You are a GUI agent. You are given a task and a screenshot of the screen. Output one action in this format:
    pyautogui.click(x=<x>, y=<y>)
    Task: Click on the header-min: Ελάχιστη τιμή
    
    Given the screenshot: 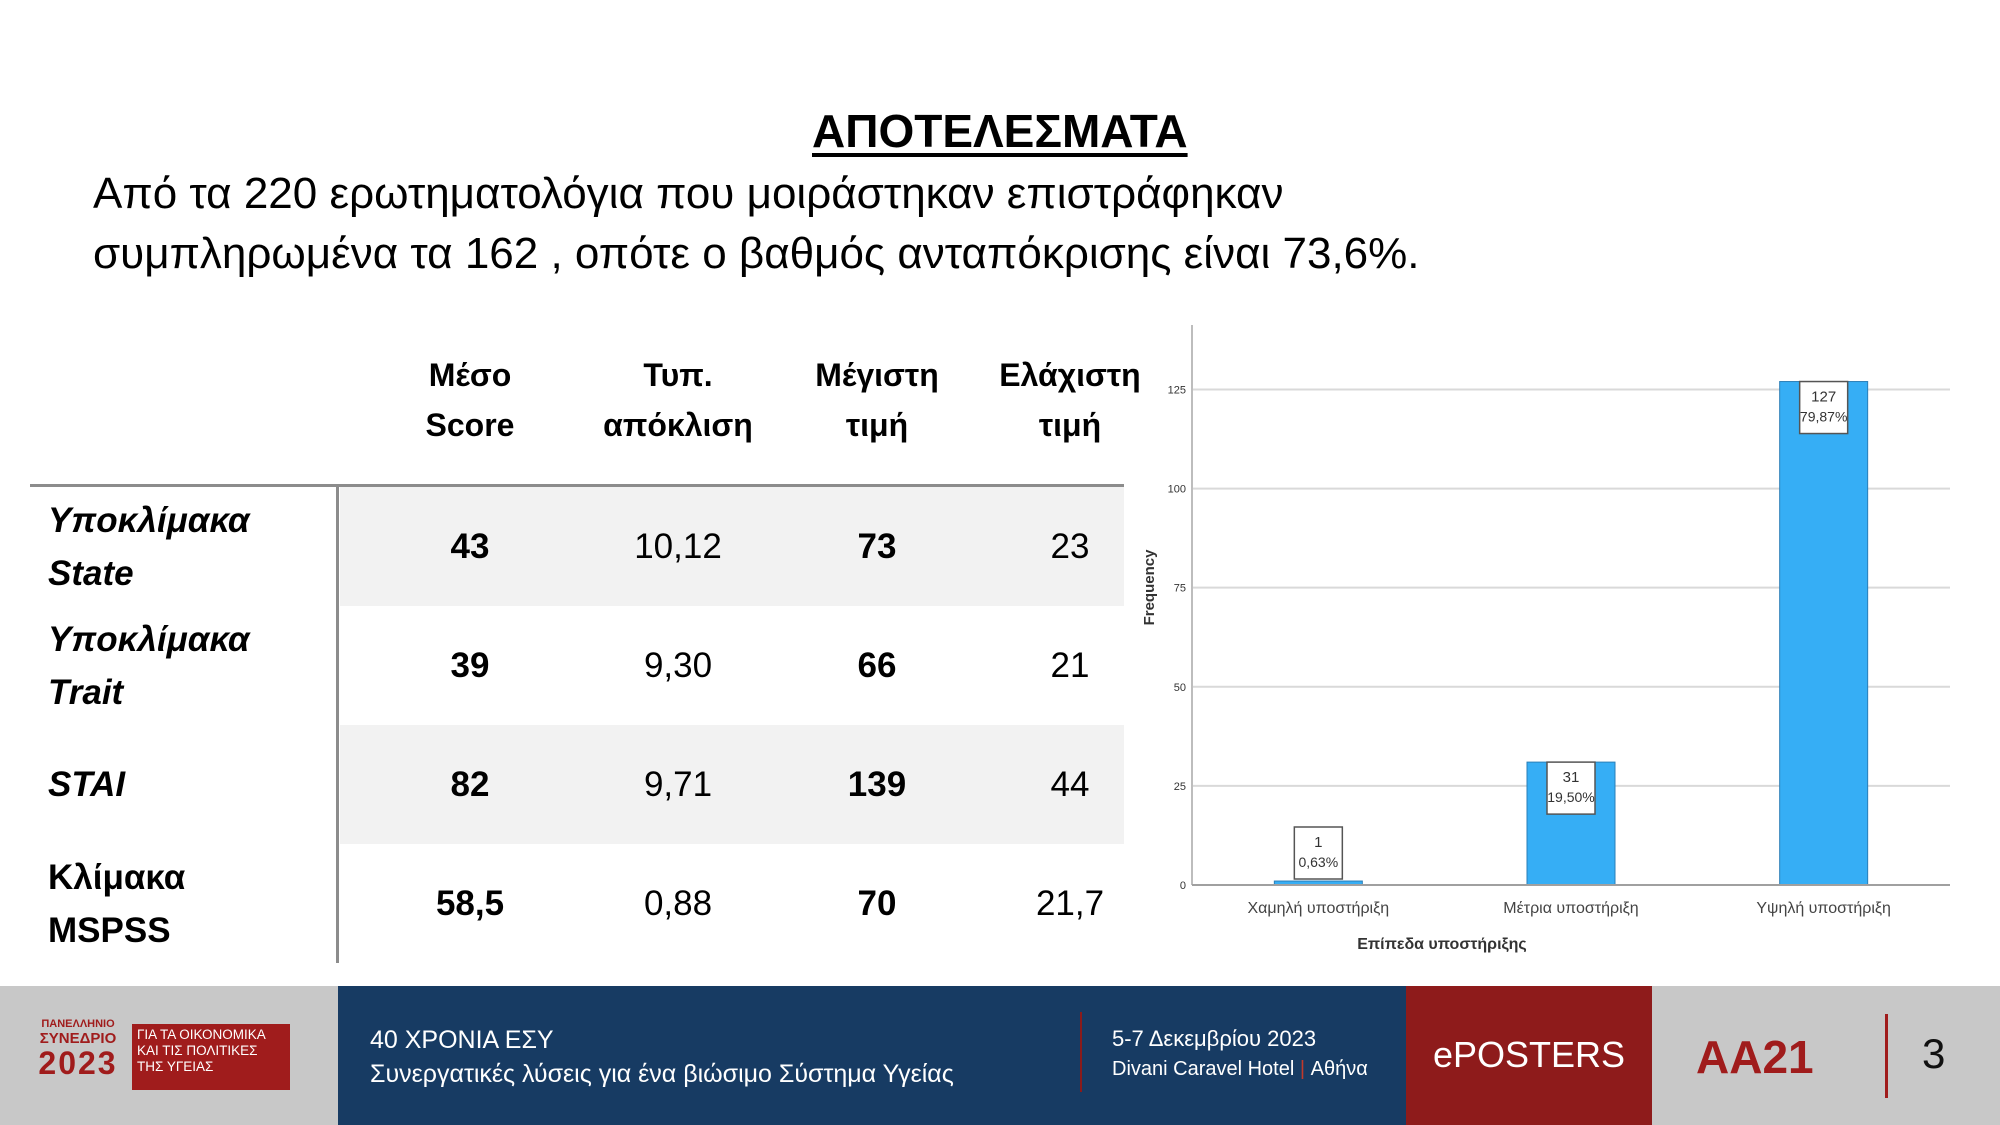 What is the action you would take?
    pyautogui.click(x=1070, y=400)
    